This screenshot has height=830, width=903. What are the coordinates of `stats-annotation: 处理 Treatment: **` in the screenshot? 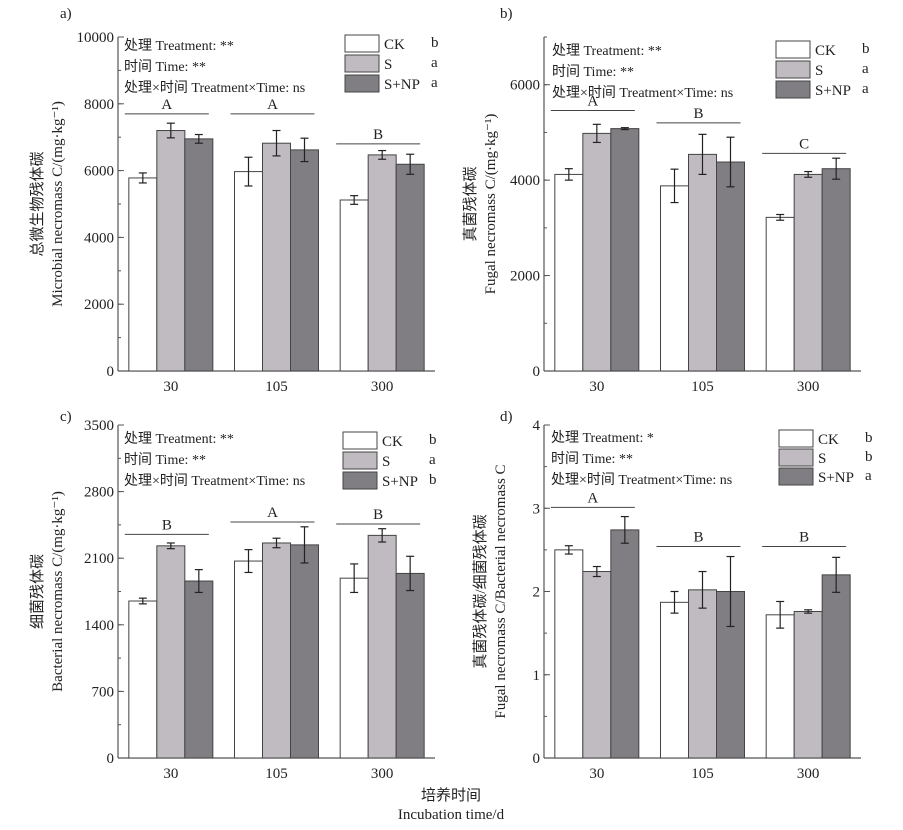 It's located at (607, 51).